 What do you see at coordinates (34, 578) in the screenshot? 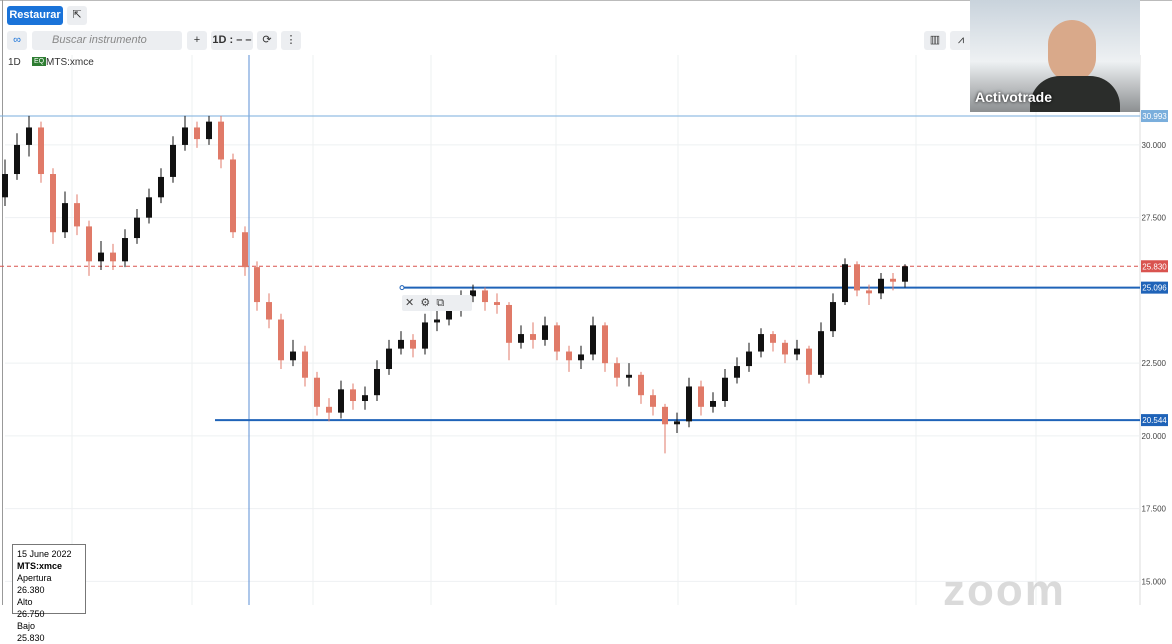
I see `info-key: Apertura` at bounding box center [34, 578].